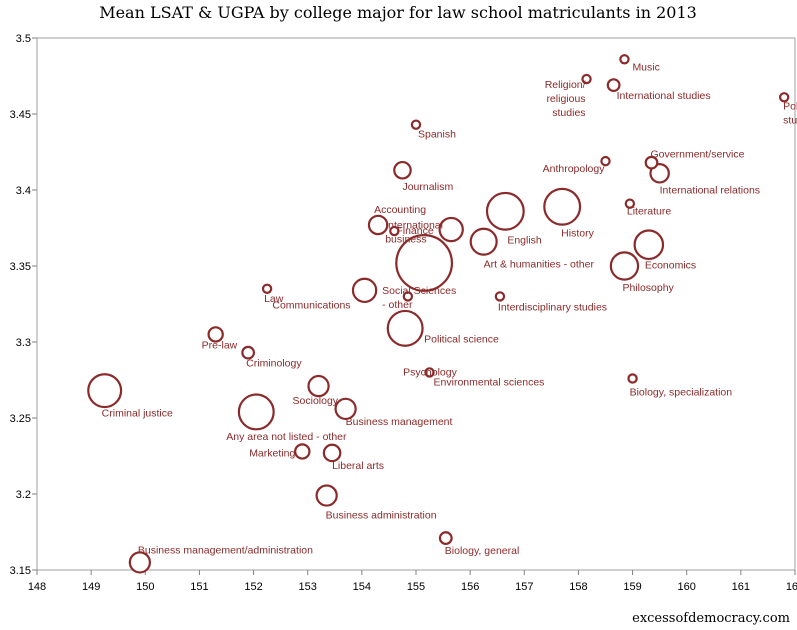  I want to click on point-label: Any area not listed - other, so click(286, 437).